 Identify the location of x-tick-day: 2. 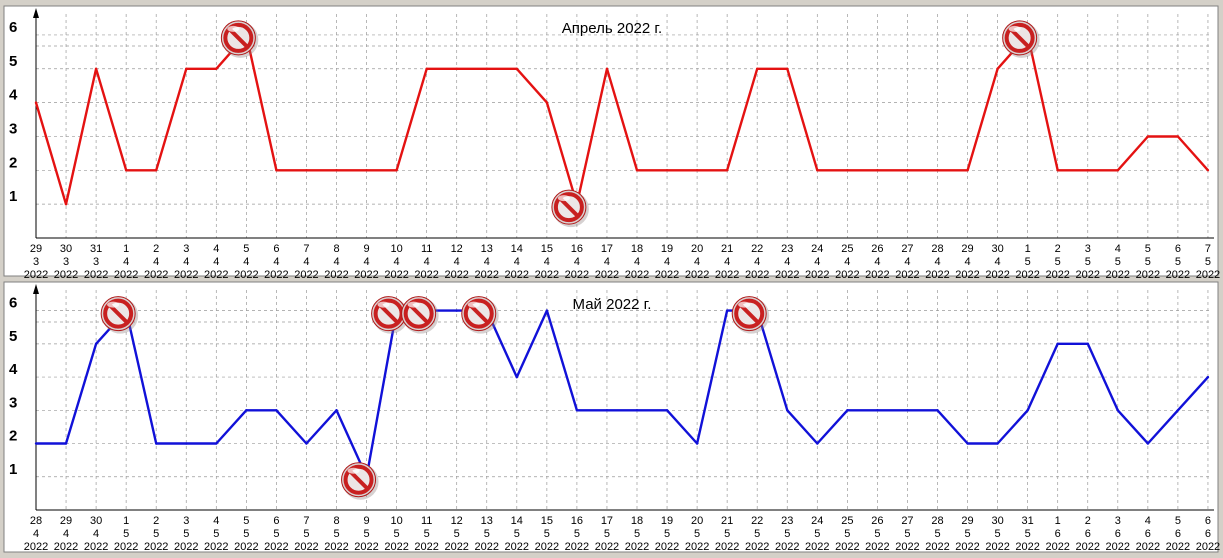
(156, 521).